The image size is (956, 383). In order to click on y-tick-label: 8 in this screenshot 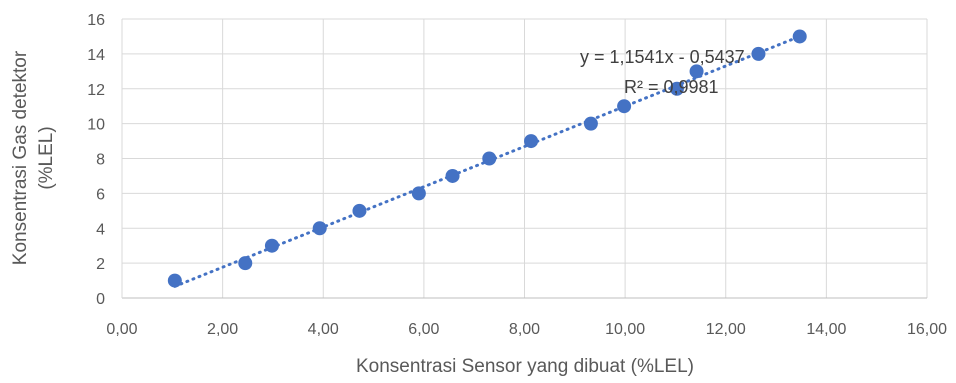, I will do `click(100, 160)`.